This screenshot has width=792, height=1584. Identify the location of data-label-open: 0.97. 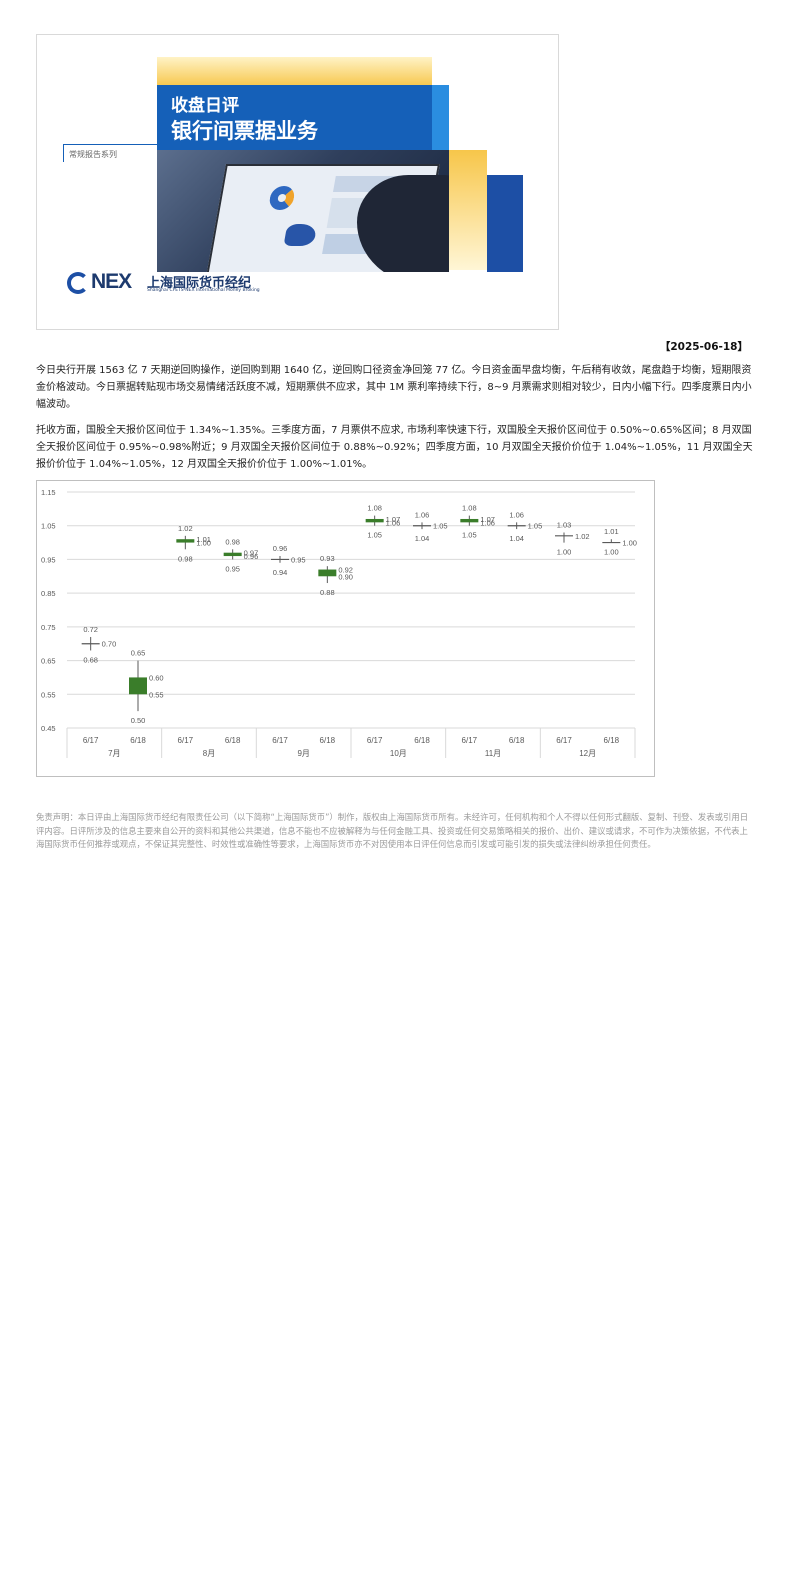
(251, 553).